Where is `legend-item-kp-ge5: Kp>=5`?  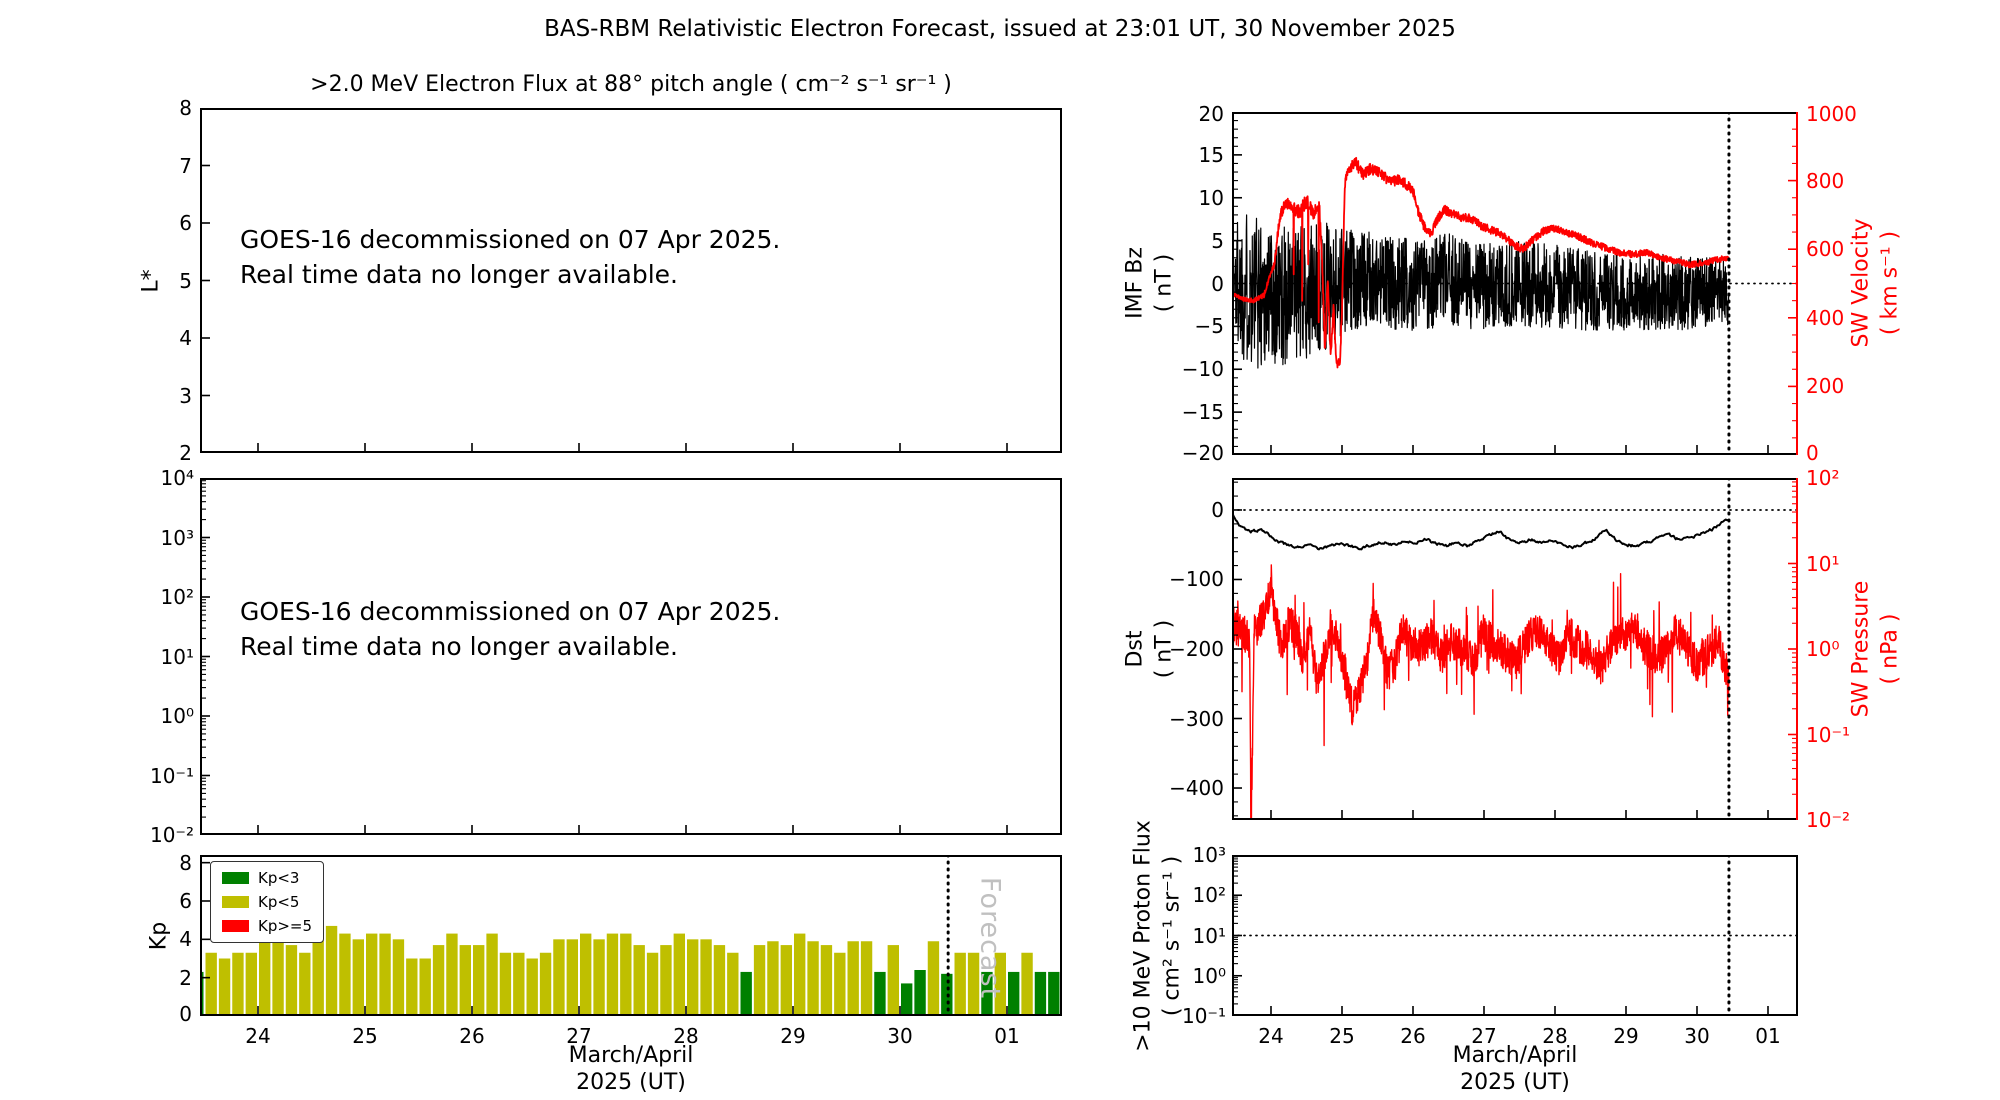
legend-item-kp-ge5: Kp>=5 is located at coordinates (267, 926).